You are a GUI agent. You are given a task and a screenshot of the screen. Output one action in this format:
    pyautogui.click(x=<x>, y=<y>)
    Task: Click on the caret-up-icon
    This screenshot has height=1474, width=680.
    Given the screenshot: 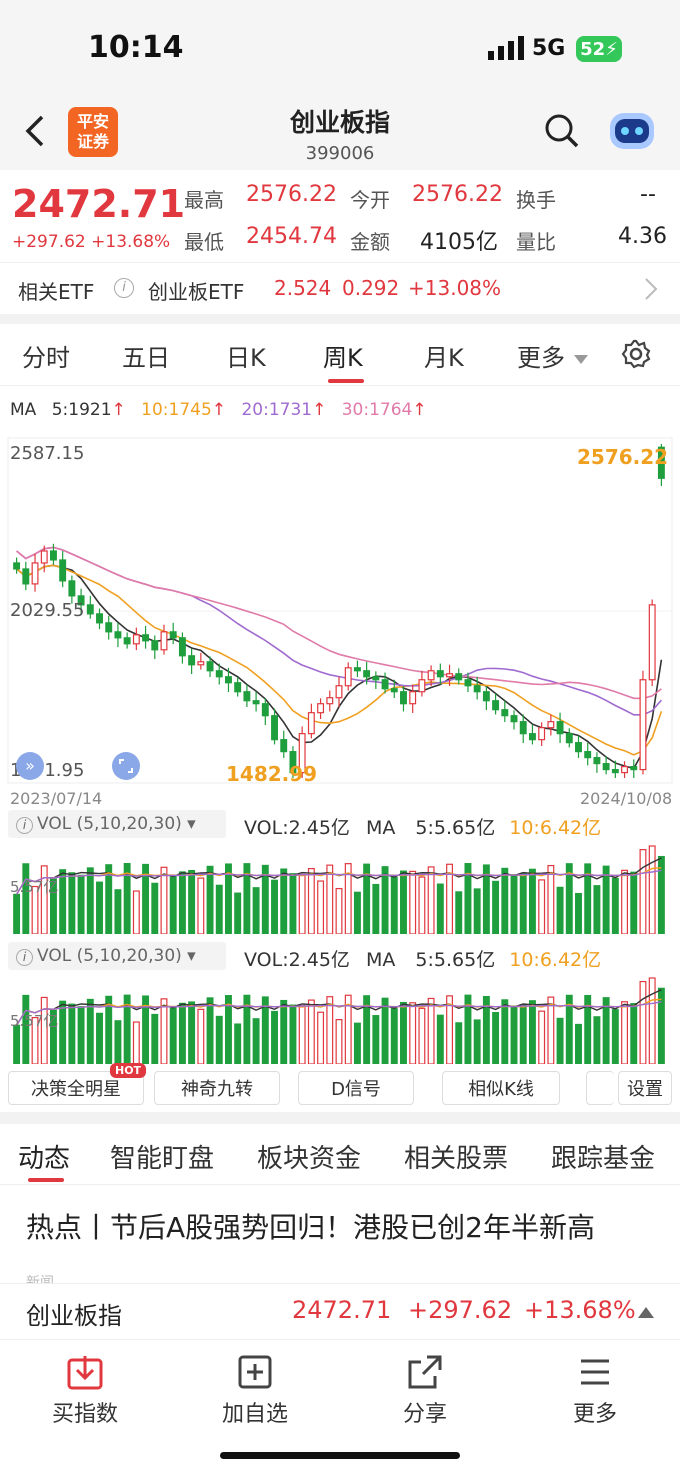 What is the action you would take?
    pyautogui.click(x=646, y=1313)
    